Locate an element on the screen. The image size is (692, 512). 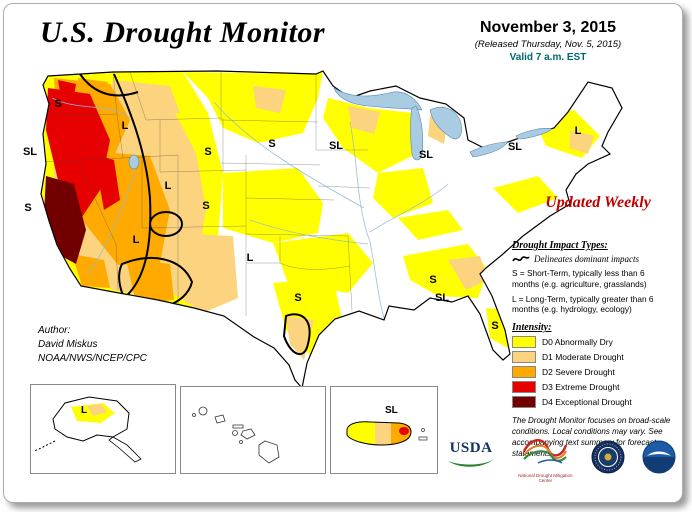
department-of-commerce-seal is located at coordinates (608, 457).